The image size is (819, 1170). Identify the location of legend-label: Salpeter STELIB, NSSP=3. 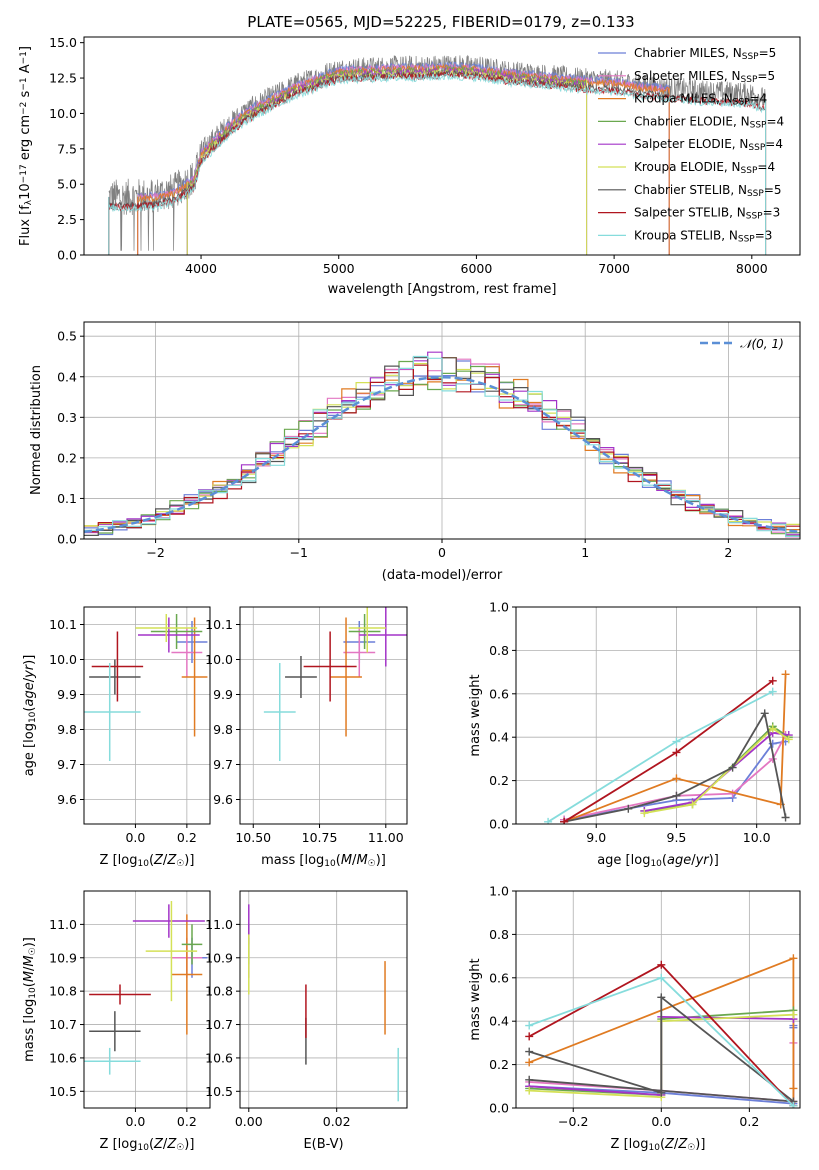
(707, 214).